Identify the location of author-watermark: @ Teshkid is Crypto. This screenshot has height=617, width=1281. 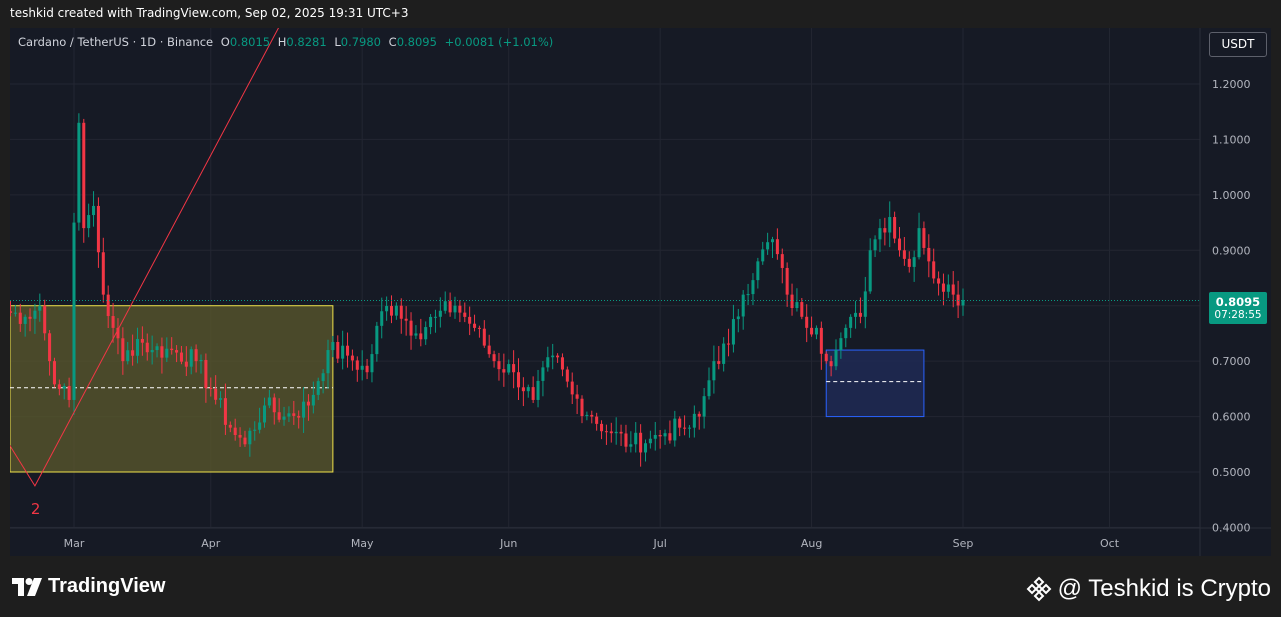
(1148, 589).